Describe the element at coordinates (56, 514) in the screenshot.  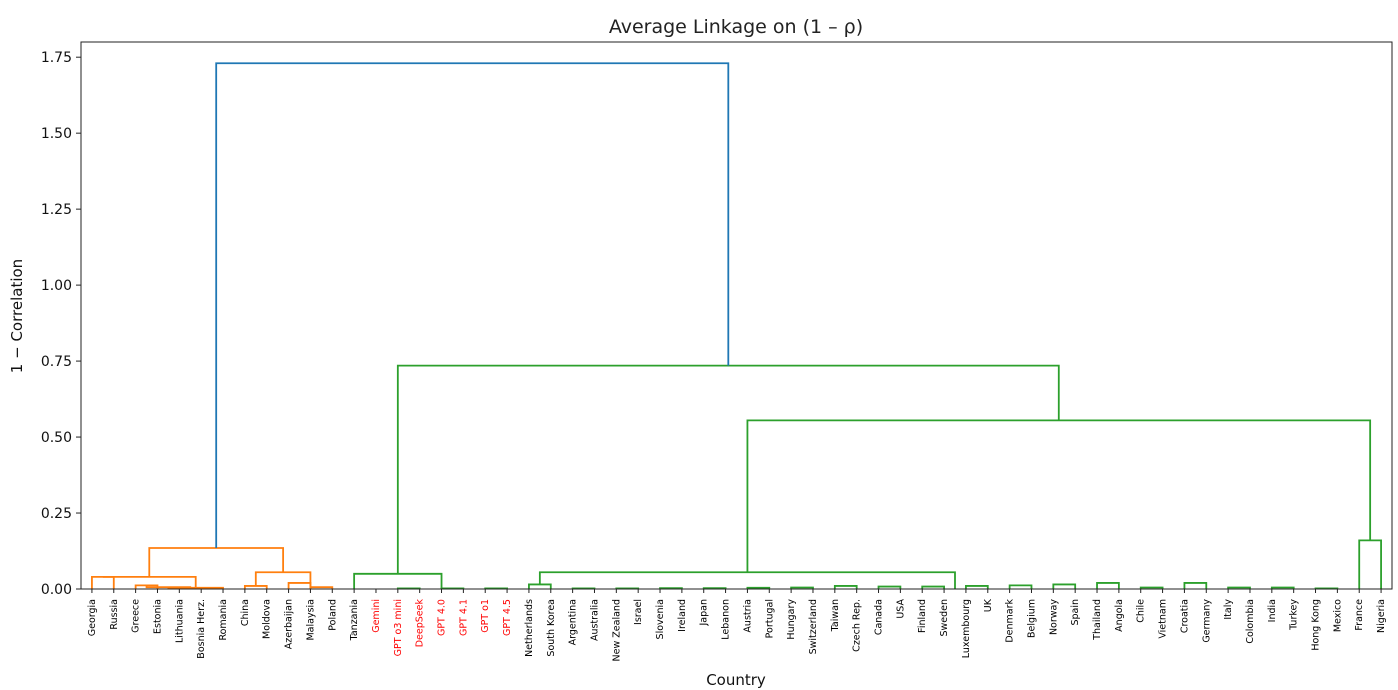
I see `y-tick-label: 0.25` at that location.